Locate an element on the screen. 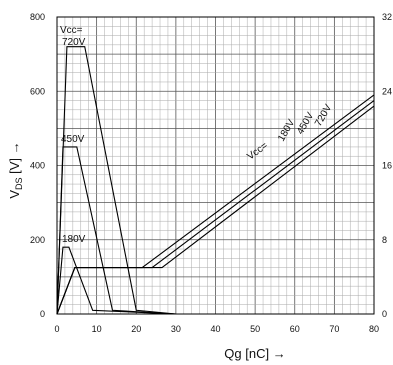  x-tick-label: 80 is located at coordinates (374, 329).